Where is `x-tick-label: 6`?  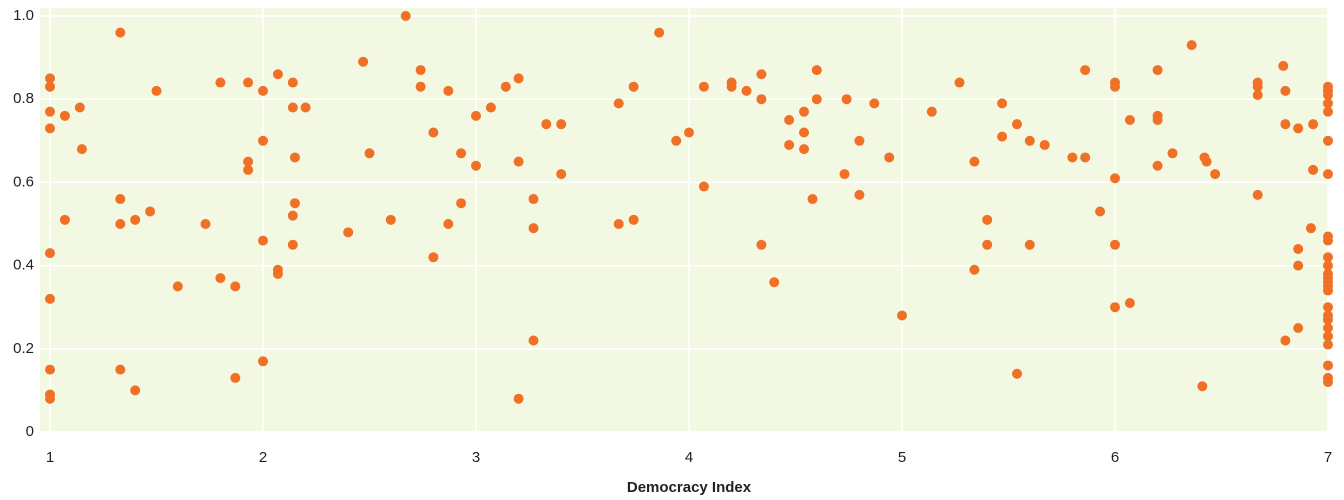
x-tick-label: 6 is located at coordinates (1115, 457).